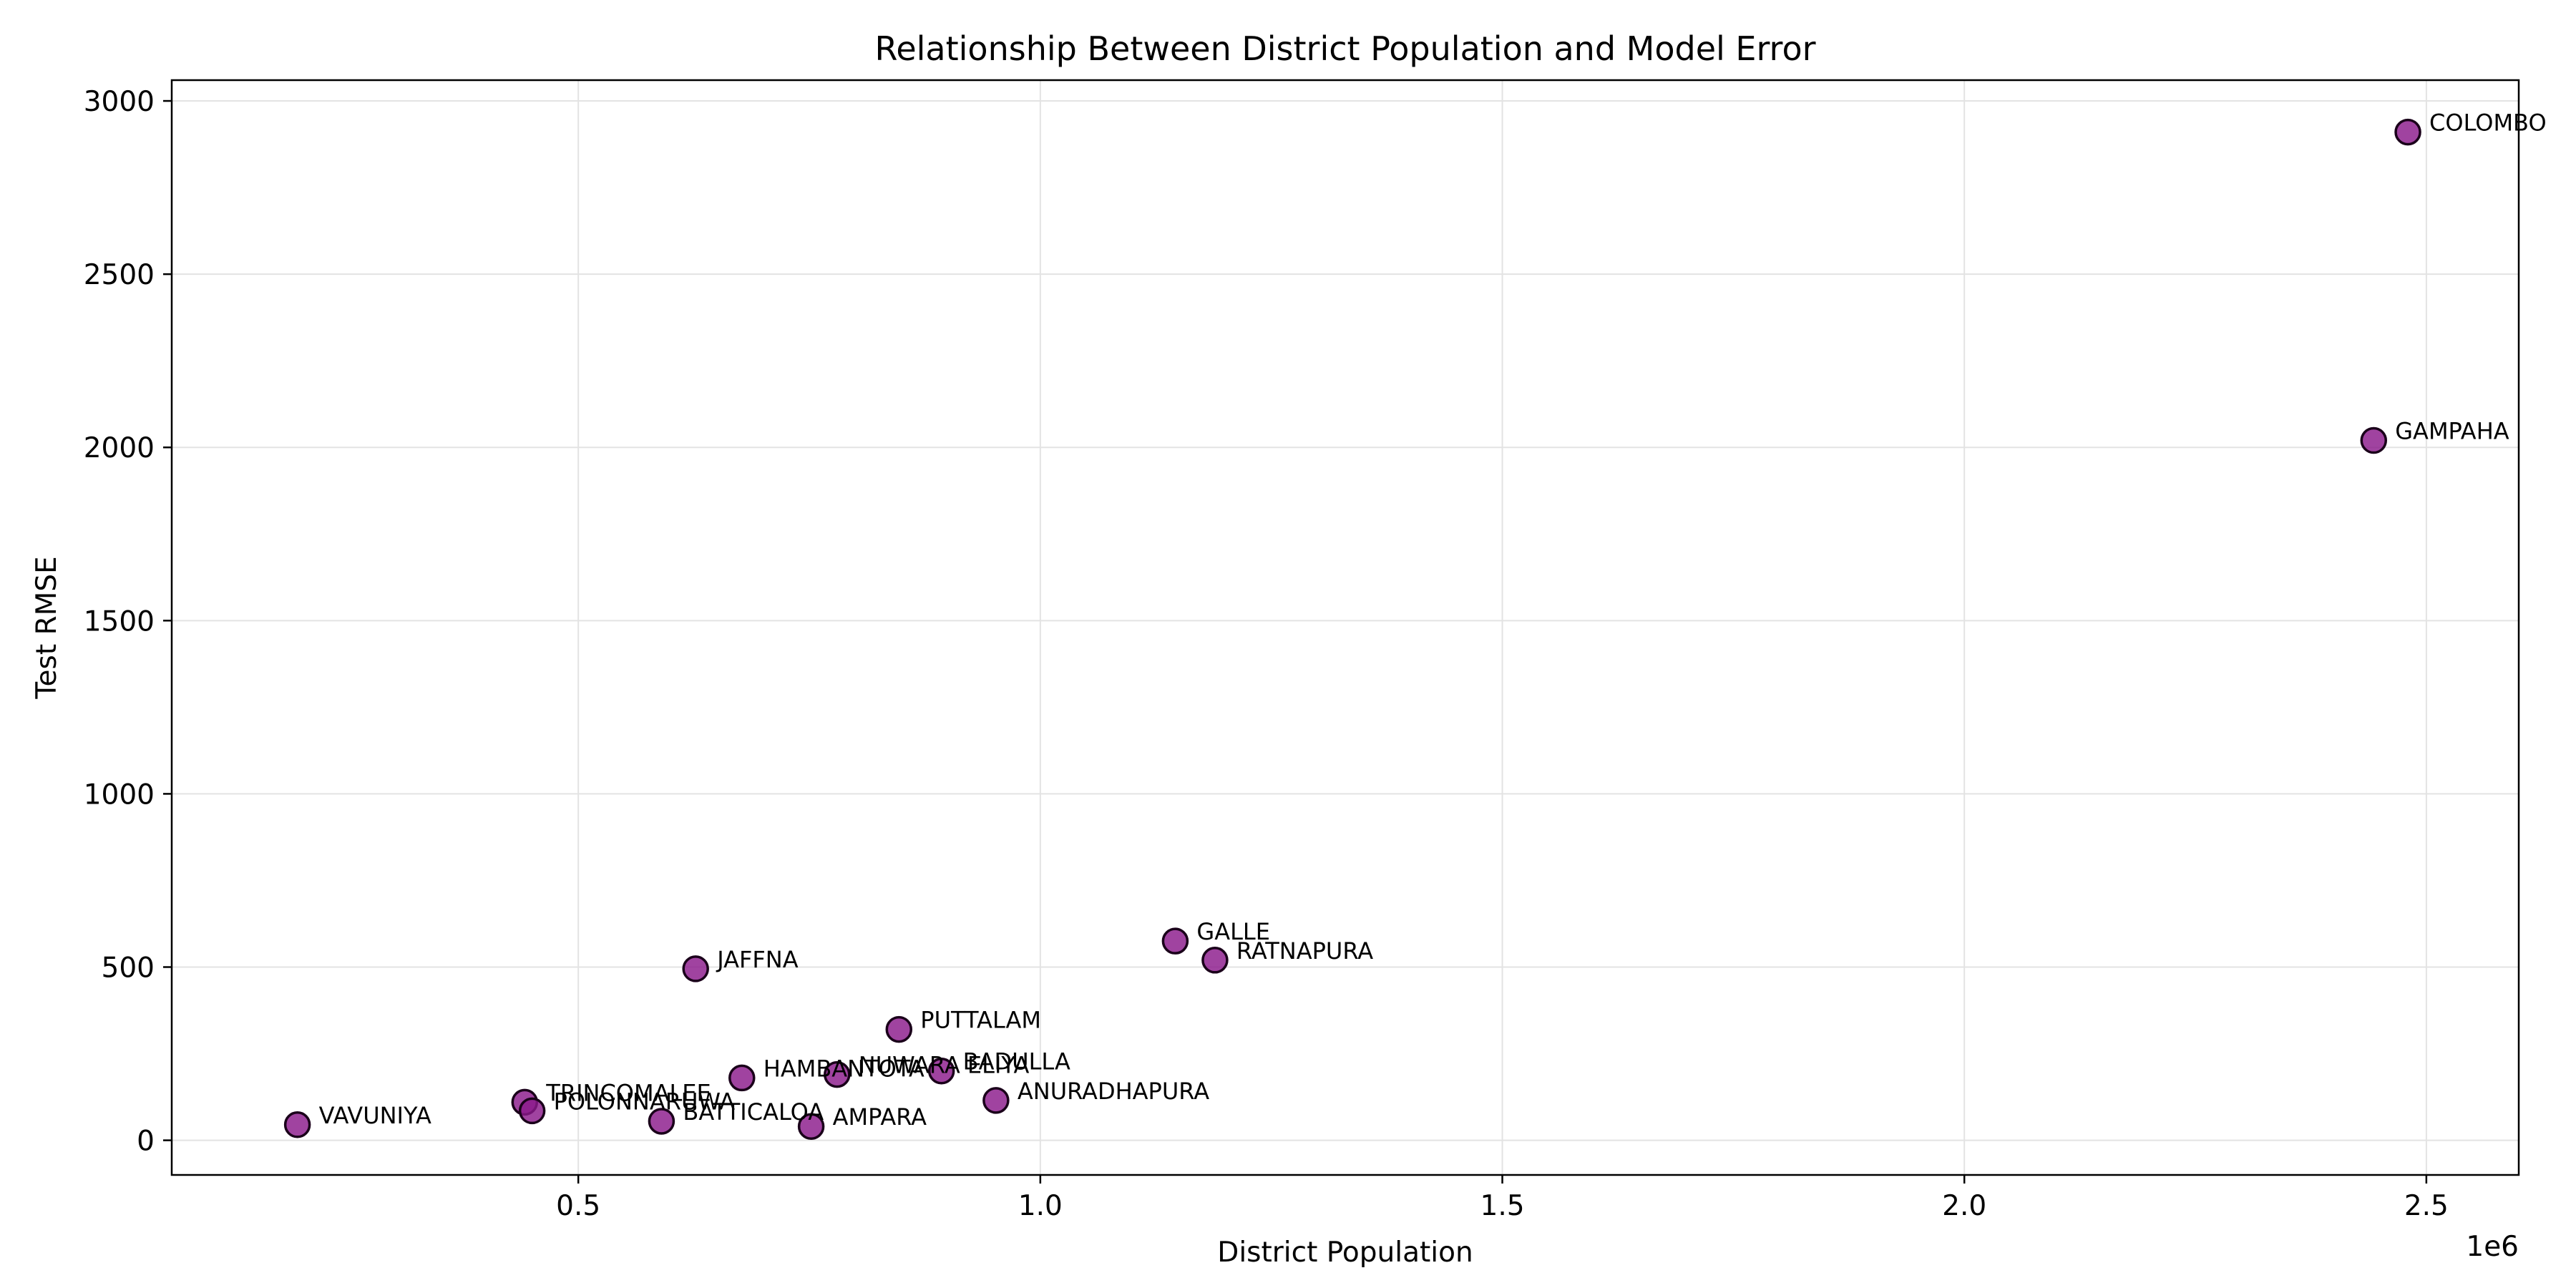  I want to click on y-tick-label: 1000, so click(119, 795).